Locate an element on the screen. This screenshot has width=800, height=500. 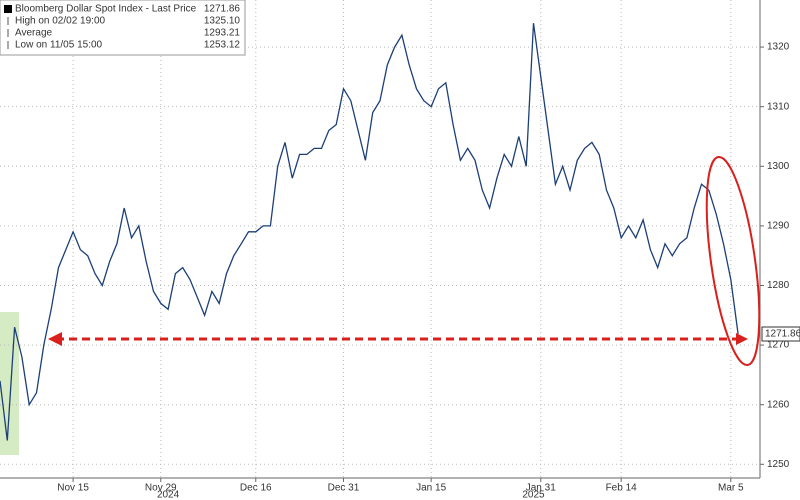
x-tick-label: Jan 31 is located at coordinates (541, 488).